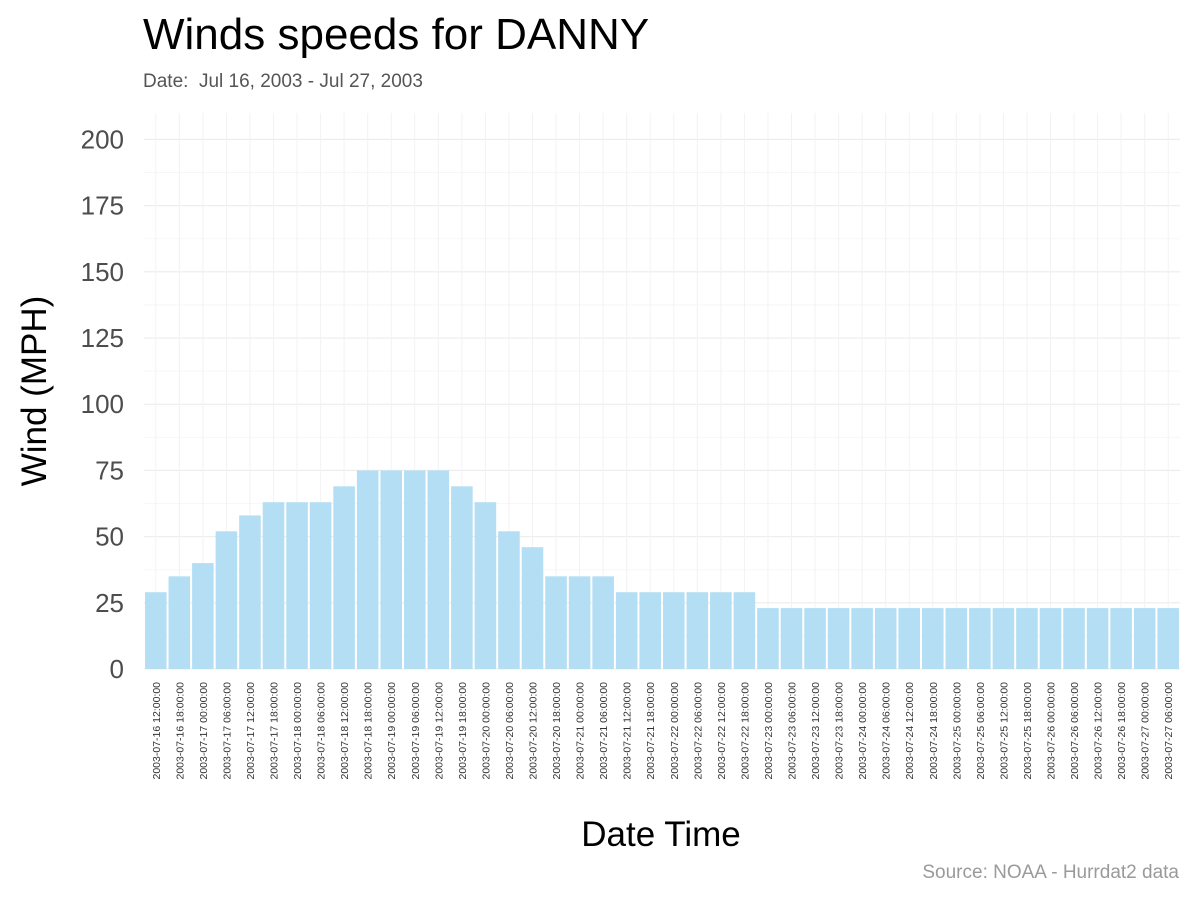 Image resolution: width=1200 pixels, height=900 pixels. What do you see at coordinates (396, 34) in the screenshot?
I see `chart-title: Winds speeds for DANNY` at bounding box center [396, 34].